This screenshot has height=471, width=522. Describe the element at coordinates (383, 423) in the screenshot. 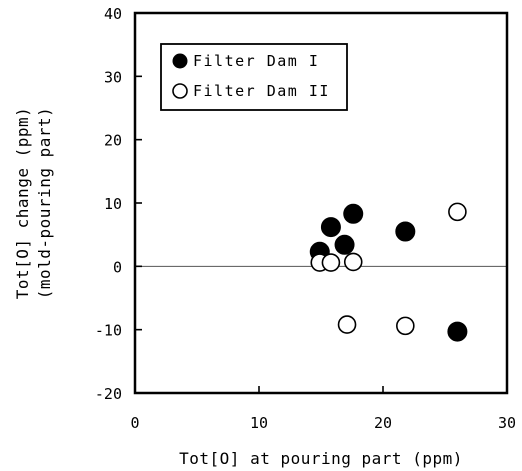

I see `x-tick-label: 20` at that location.